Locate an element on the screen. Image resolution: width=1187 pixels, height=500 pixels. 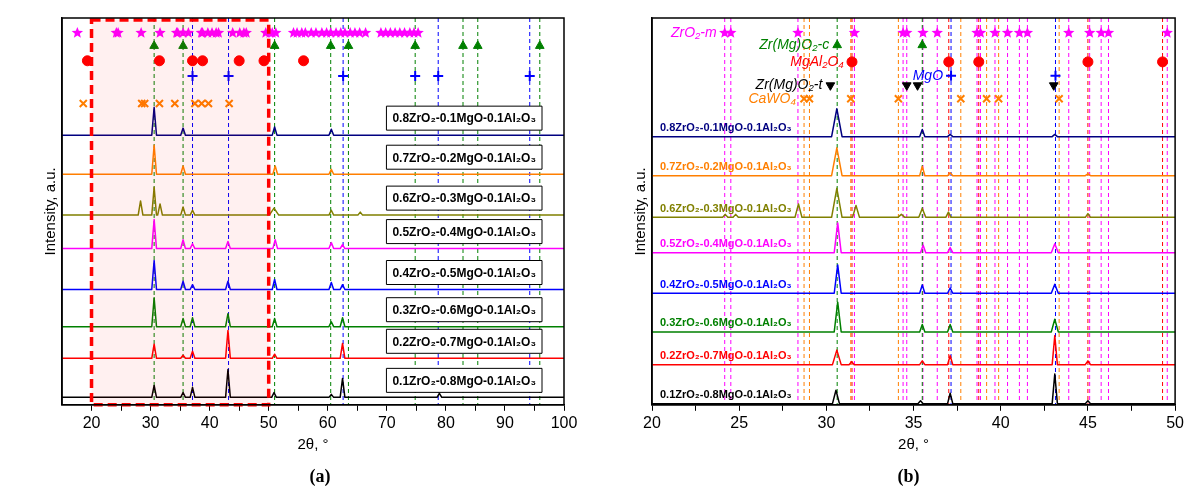
x-tick-label: 25 is located at coordinates (739, 422).